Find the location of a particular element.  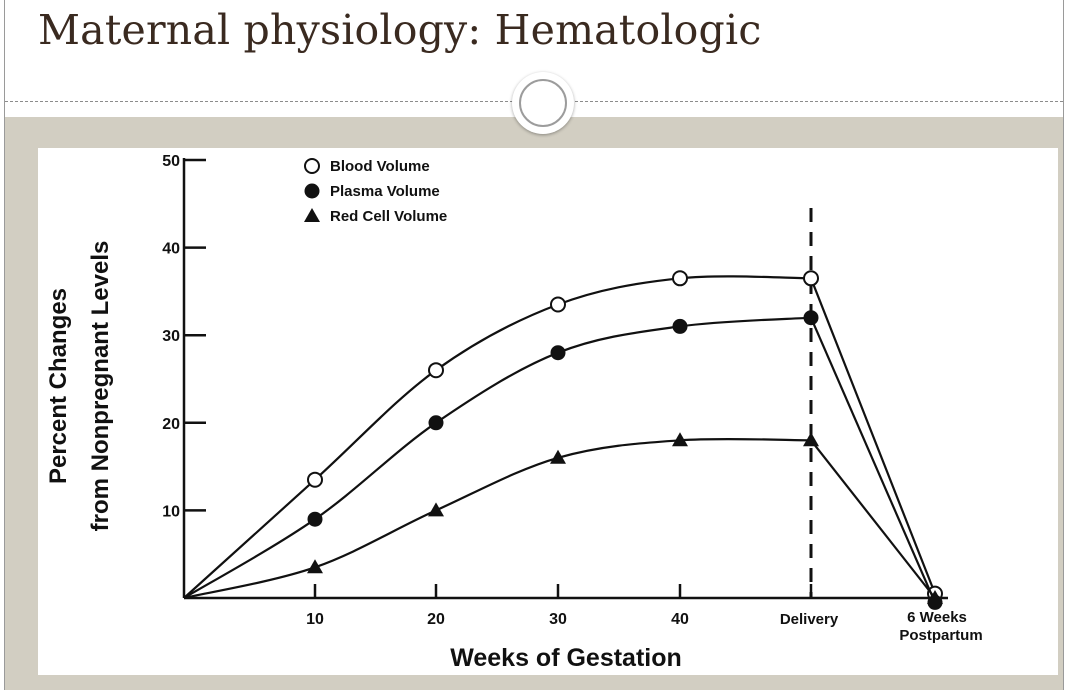

legend-label: Blood Volume is located at coordinates (380, 166).